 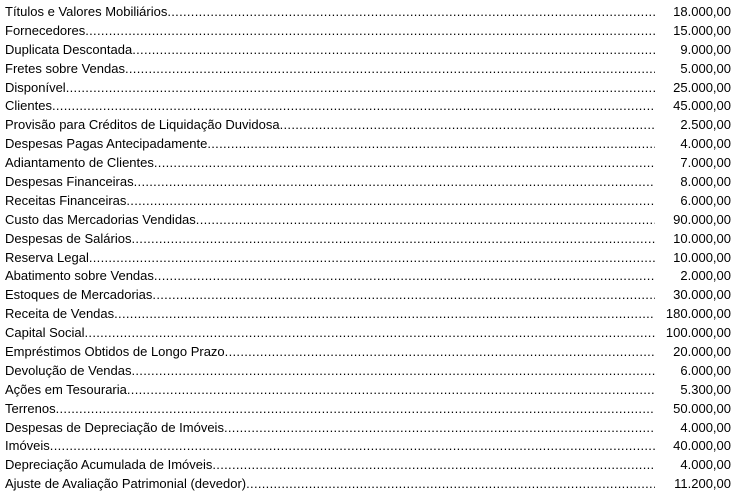 I want to click on account-label: Despesas de Depreciação de Imóveis, so click(x=114, y=427).